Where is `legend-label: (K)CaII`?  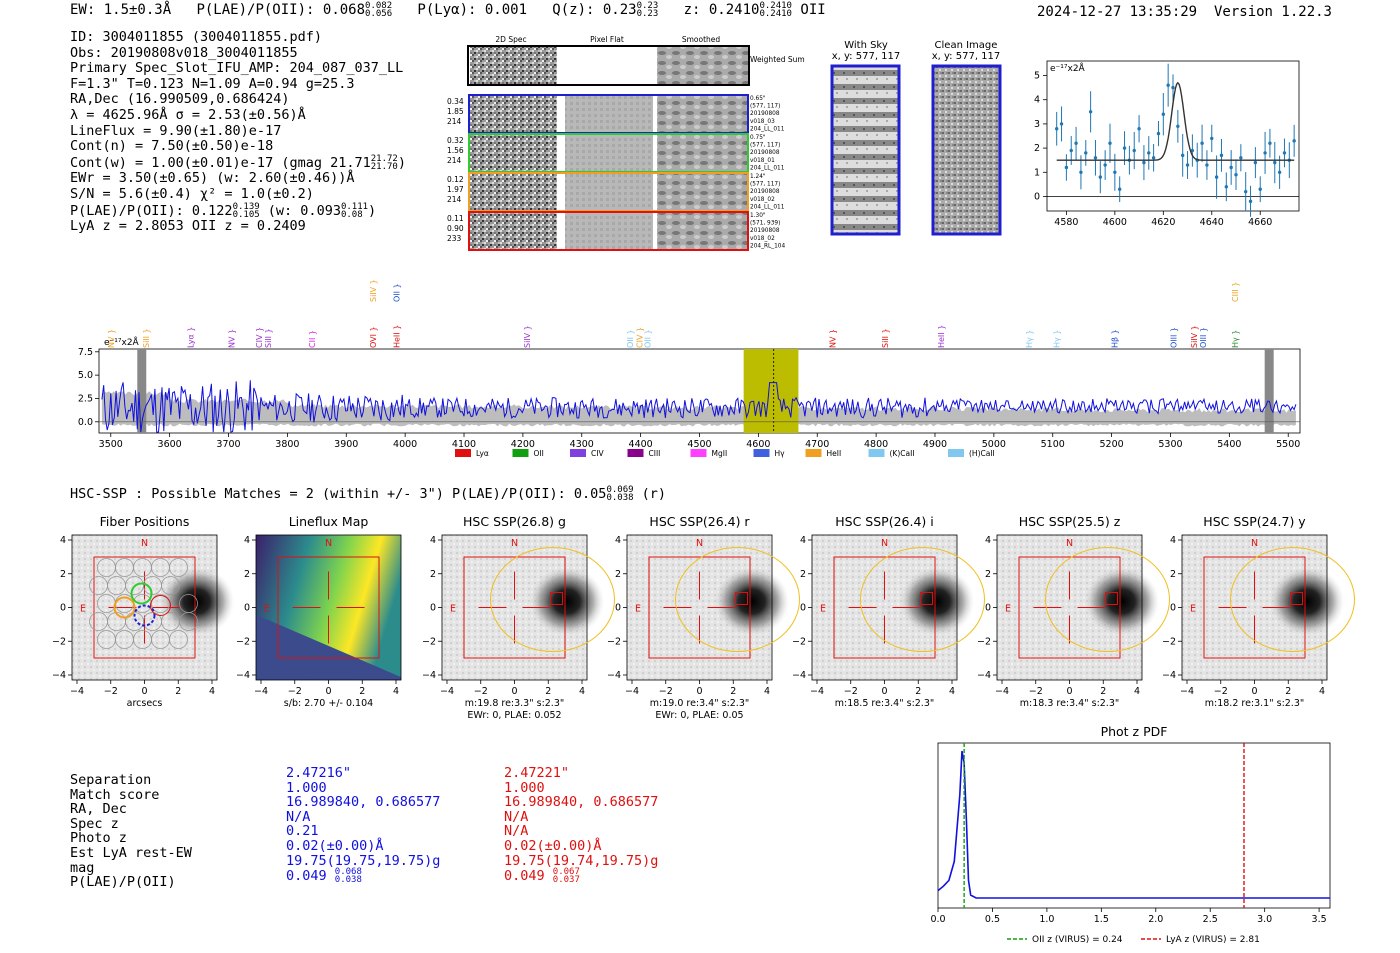 legend-label: (K)CaII is located at coordinates (902, 453).